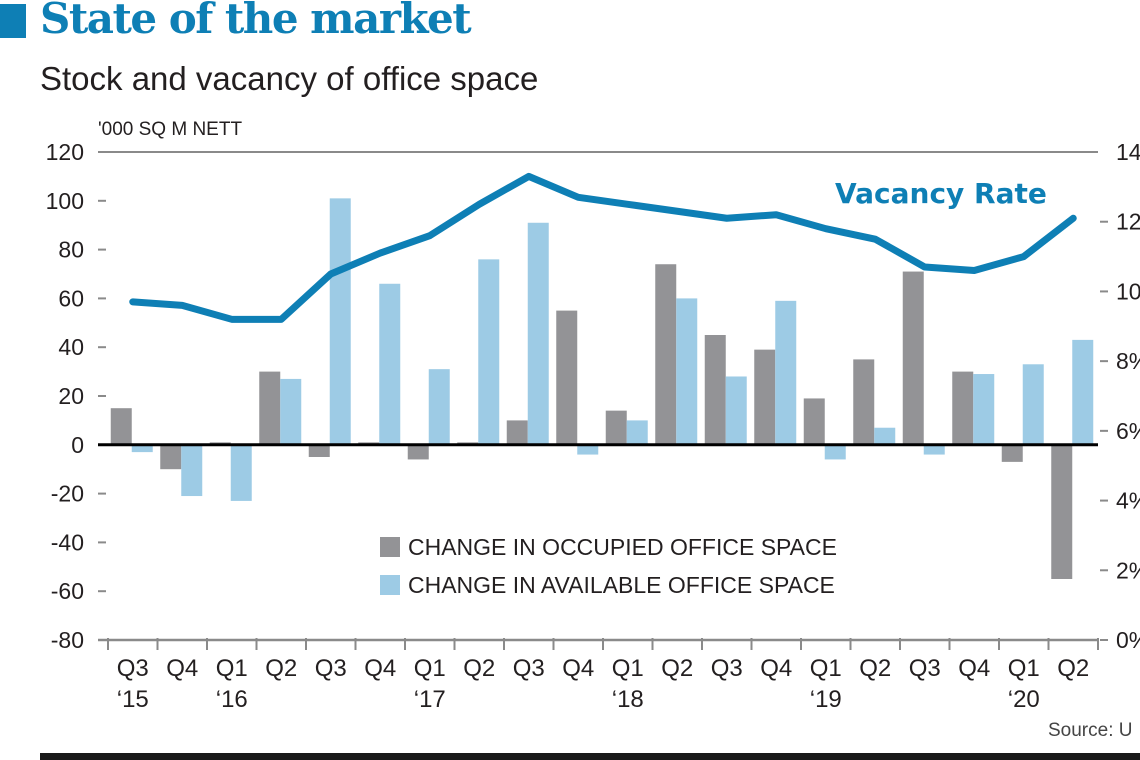  Describe the element at coordinates (430, 699) in the screenshot. I see `x-year-label: ‘17` at that location.